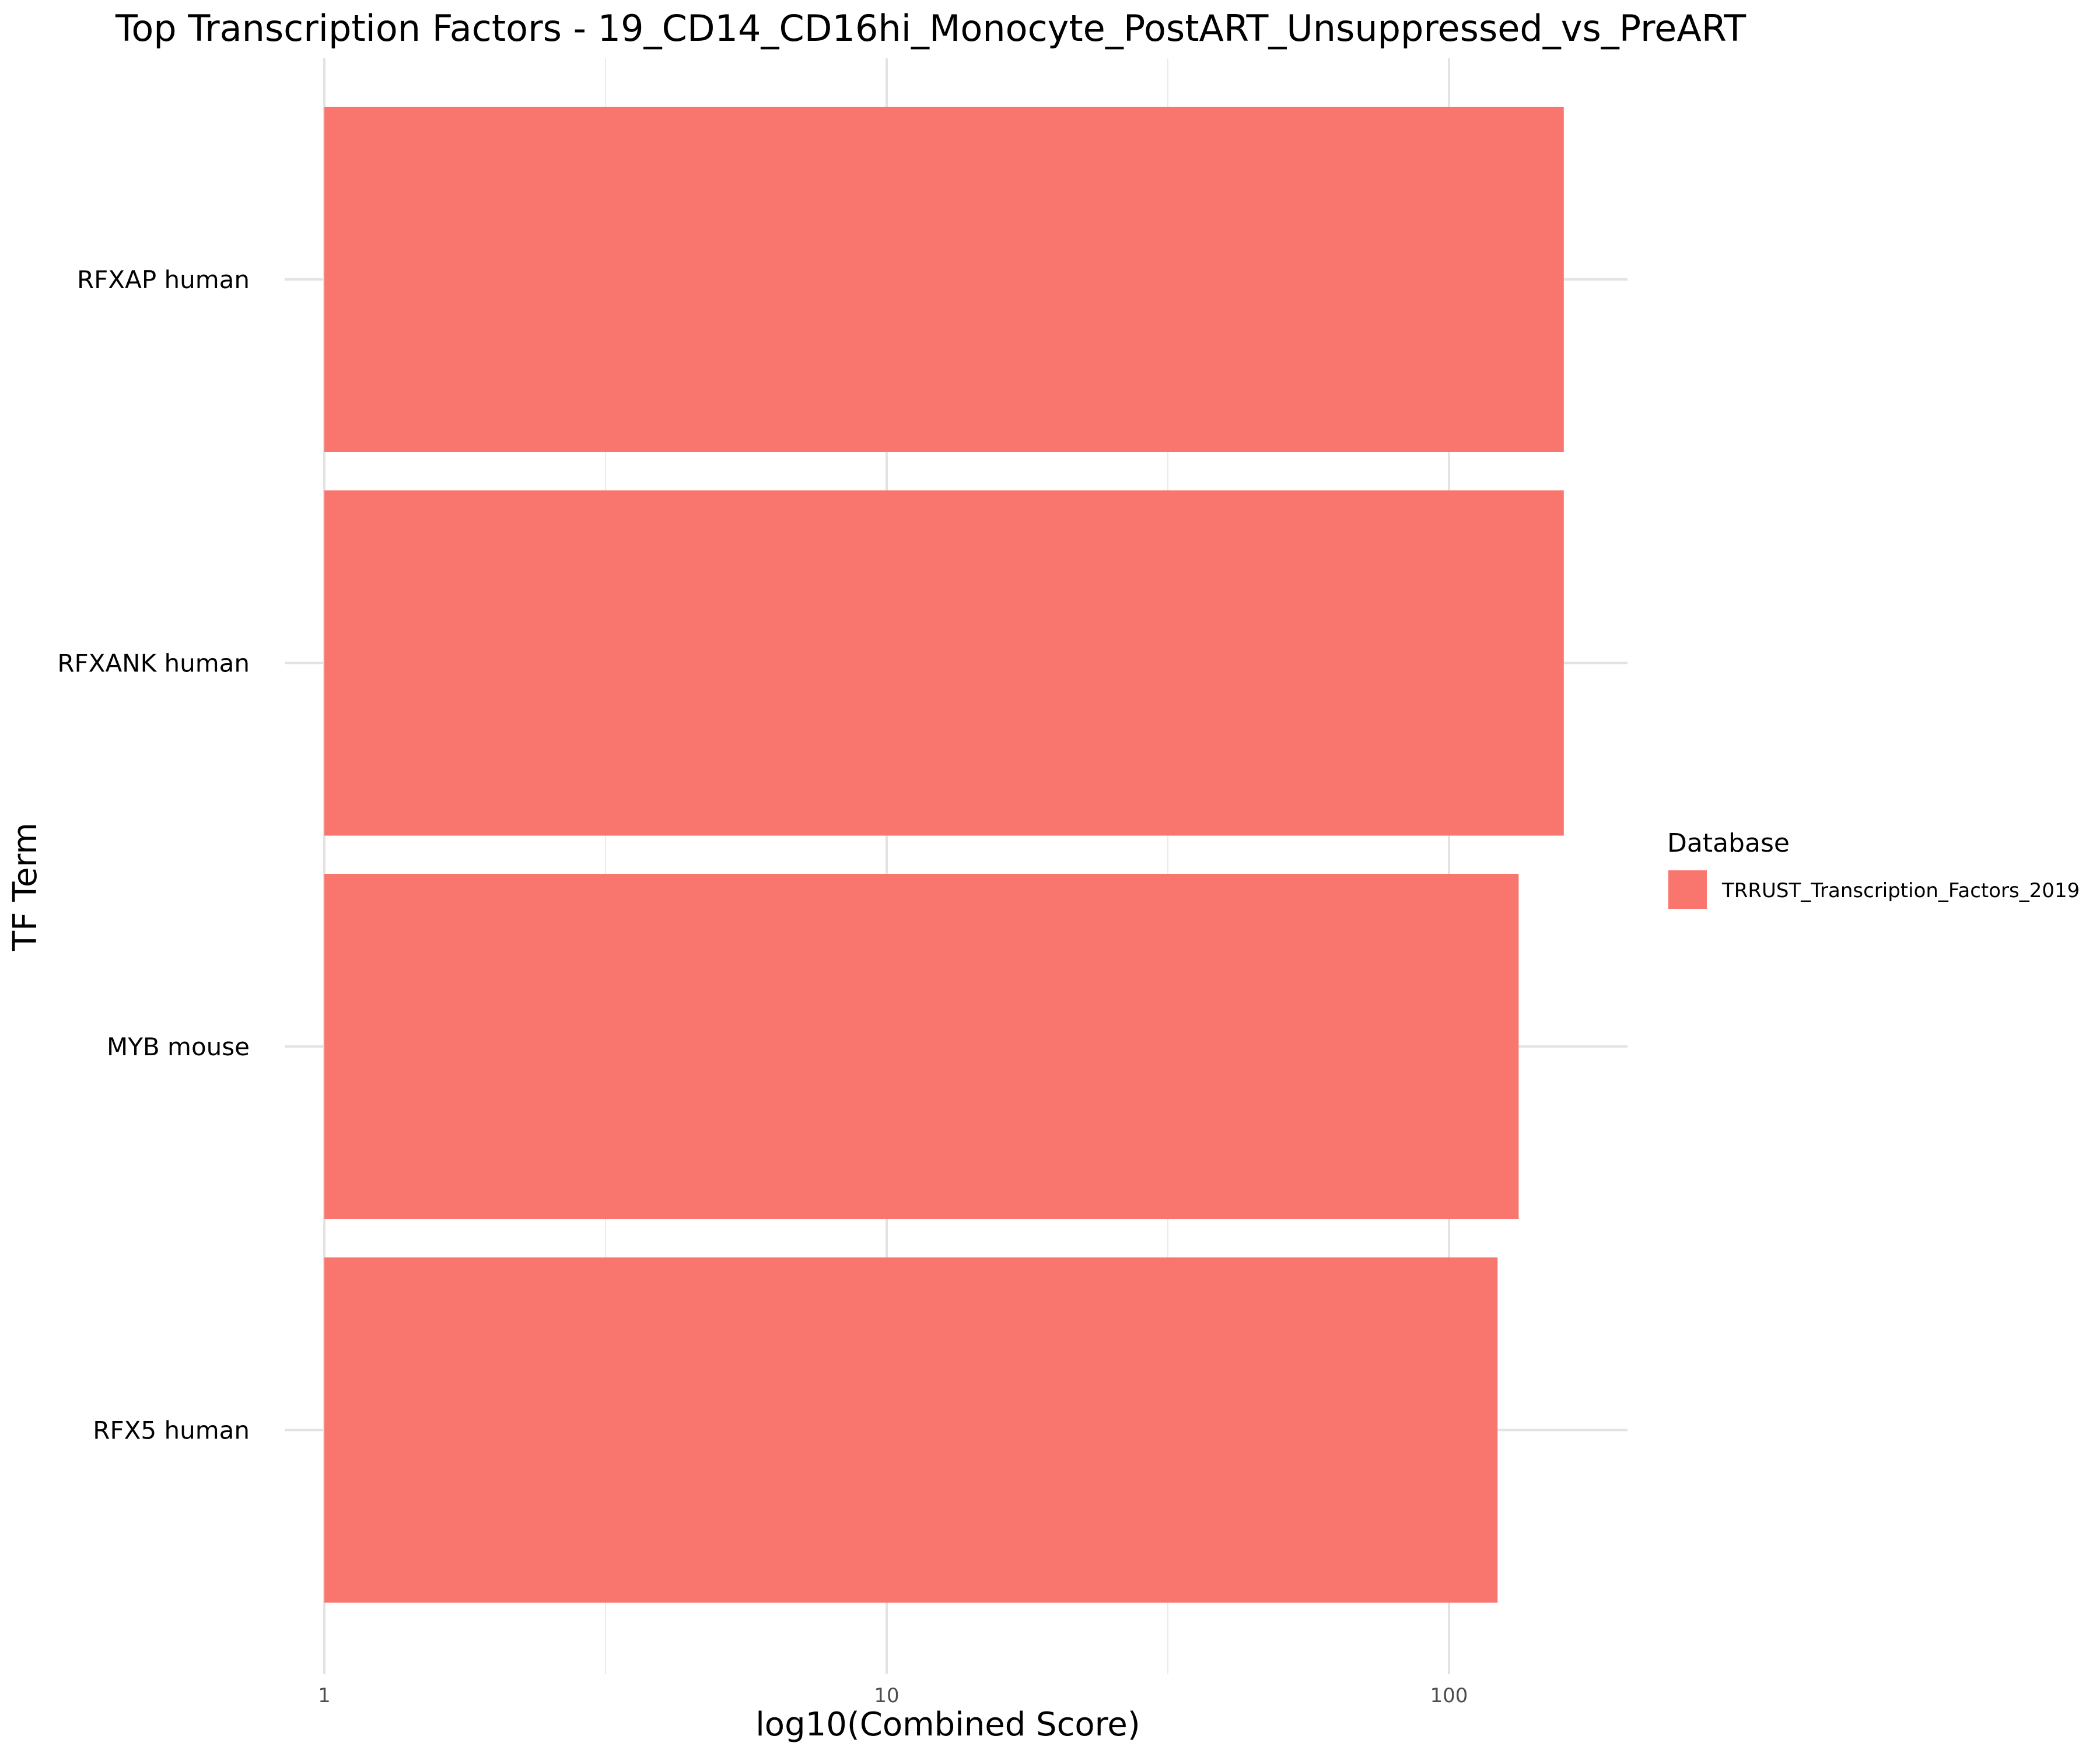 The height and width of the screenshot is (1750, 2100). Describe the element at coordinates (886, 1695) in the screenshot. I see `x-tick-label: 10` at that location.